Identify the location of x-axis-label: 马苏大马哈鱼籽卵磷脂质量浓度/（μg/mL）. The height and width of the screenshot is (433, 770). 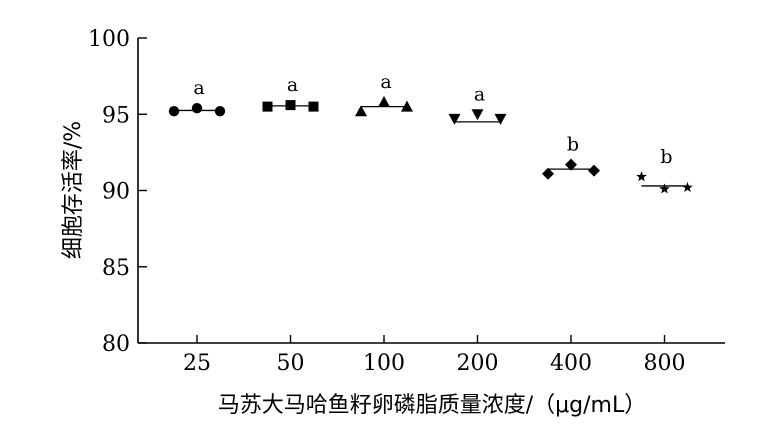
(432, 405).